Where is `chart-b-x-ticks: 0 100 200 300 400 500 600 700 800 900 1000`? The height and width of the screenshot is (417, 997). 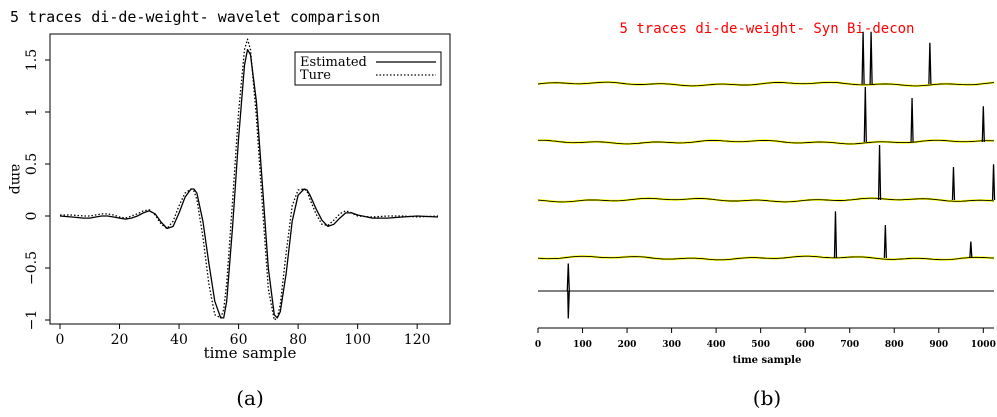 chart-b-x-ticks: 0 100 200 300 400 500 600 700 800 900 1000 is located at coordinates (765, 339).